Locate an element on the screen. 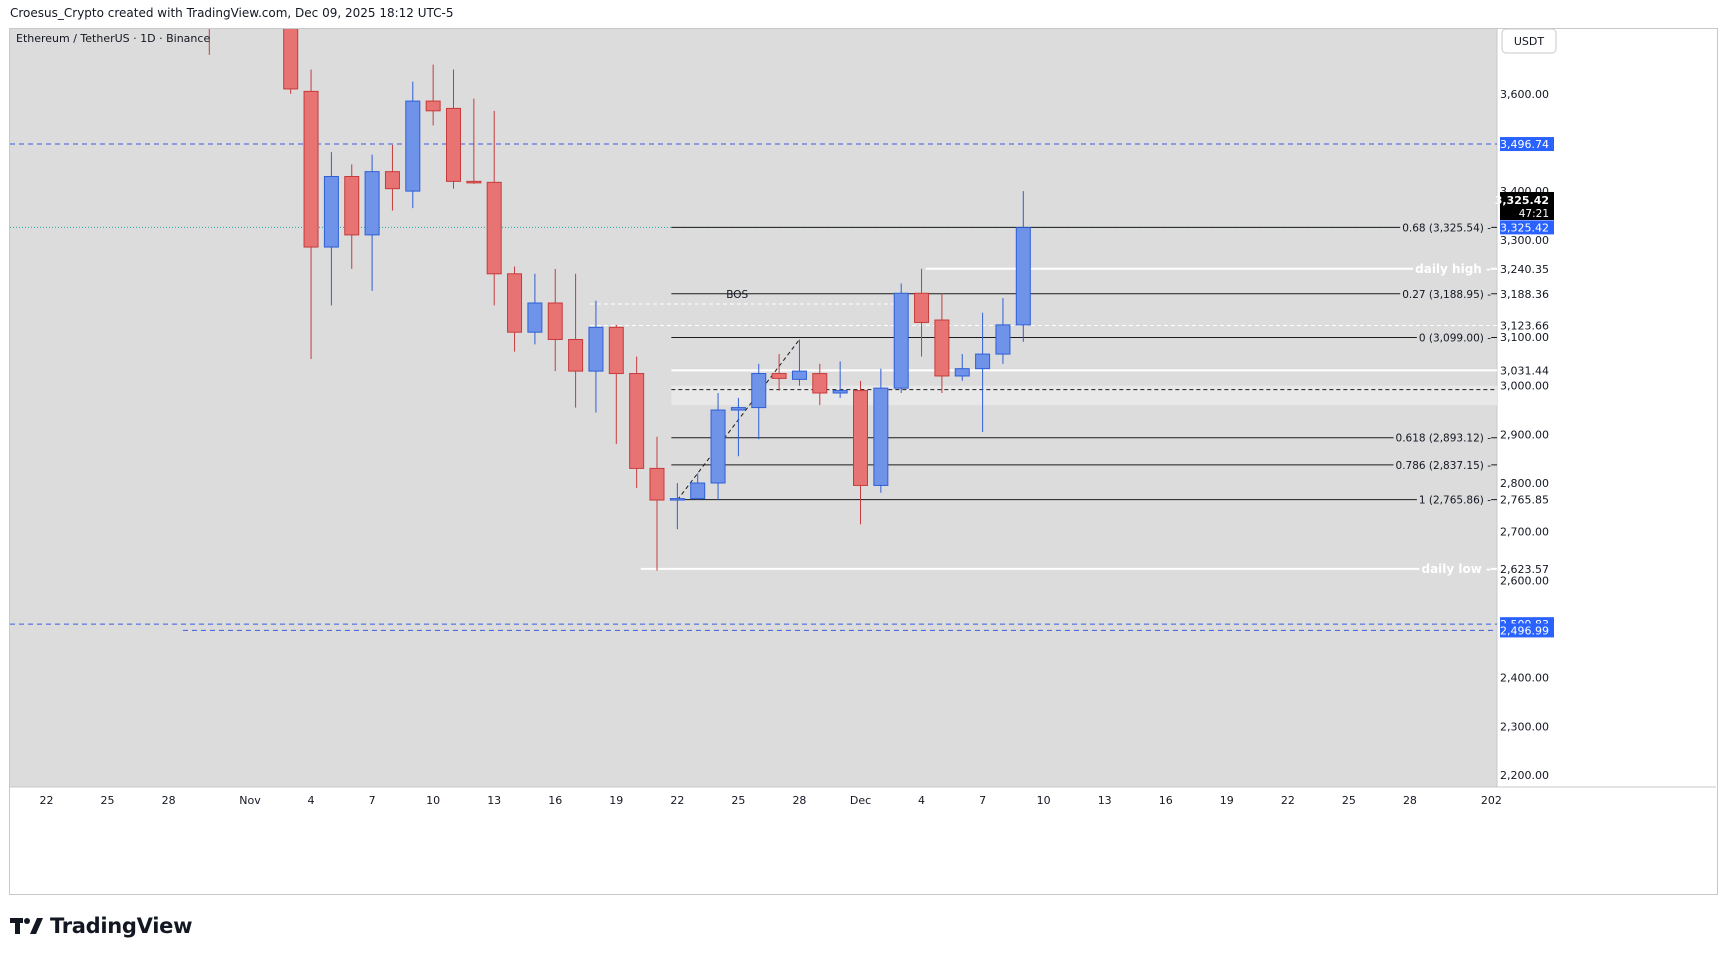 This screenshot has height=953, width=1722. y-tick-8: 3,100.00 is located at coordinates (1524, 337).